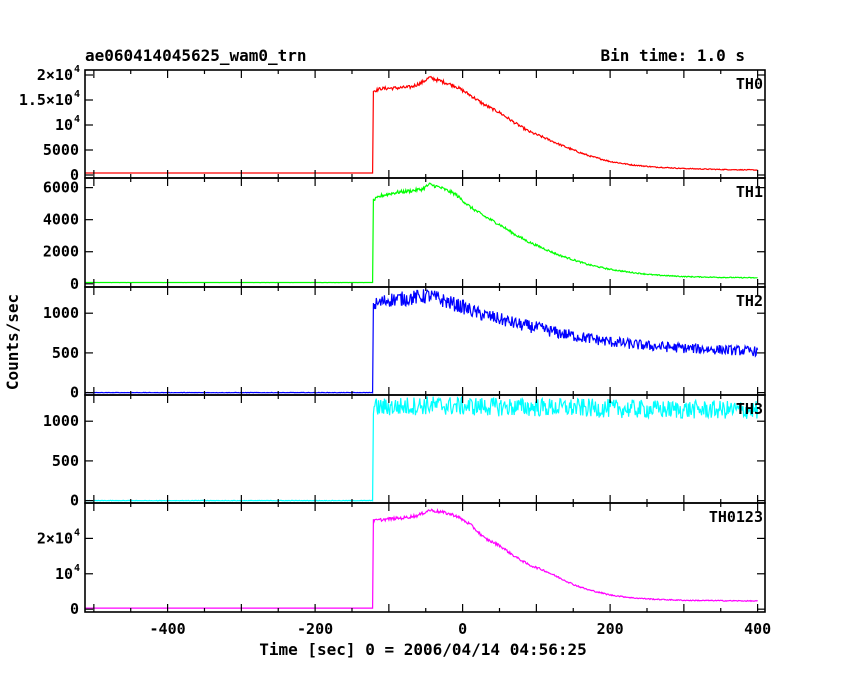 The image size is (850, 680). Describe the element at coordinates (736, 517) in the screenshot. I see `channel-label-th0123: TH0123` at that location.